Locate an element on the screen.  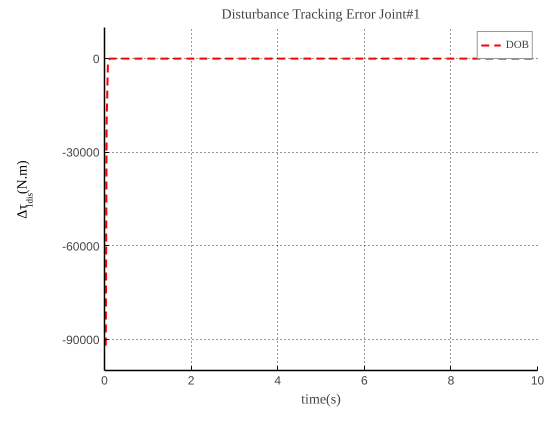
y-tick-label: -60000 is located at coordinates (81, 246).